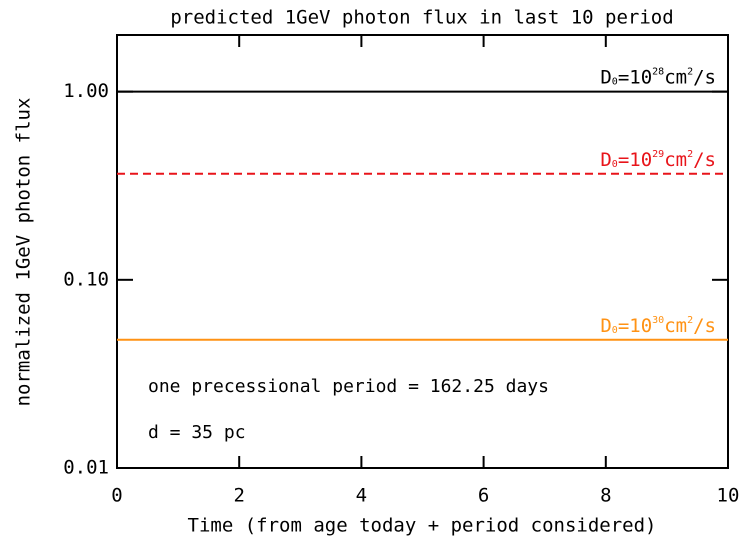 This screenshot has height=548, width=747. What do you see at coordinates (658, 320) in the screenshot?
I see `legend-label-part: 30` at bounding box center [658, 320].